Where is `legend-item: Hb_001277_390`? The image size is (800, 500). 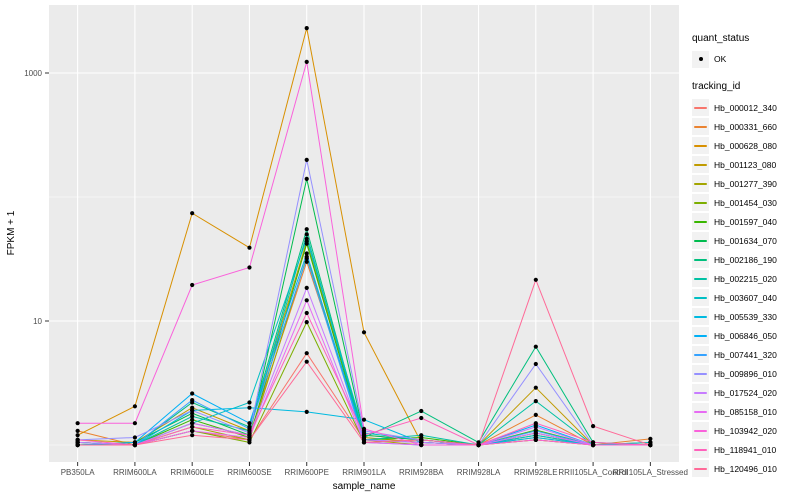 legend-item: Hb_001277_390 is located at coordinates (745, 183).